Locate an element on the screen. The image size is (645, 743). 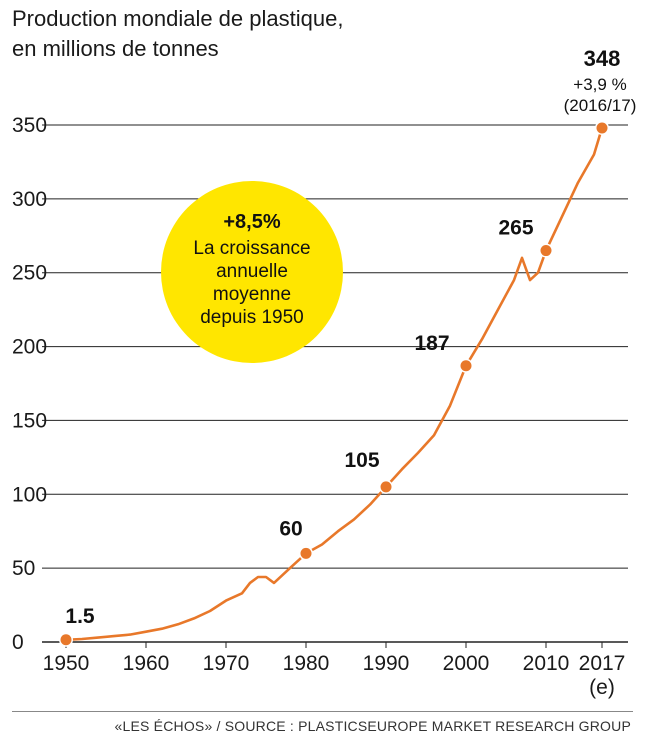
x-tick-label: 1970 is located at coordinates (226, 663).